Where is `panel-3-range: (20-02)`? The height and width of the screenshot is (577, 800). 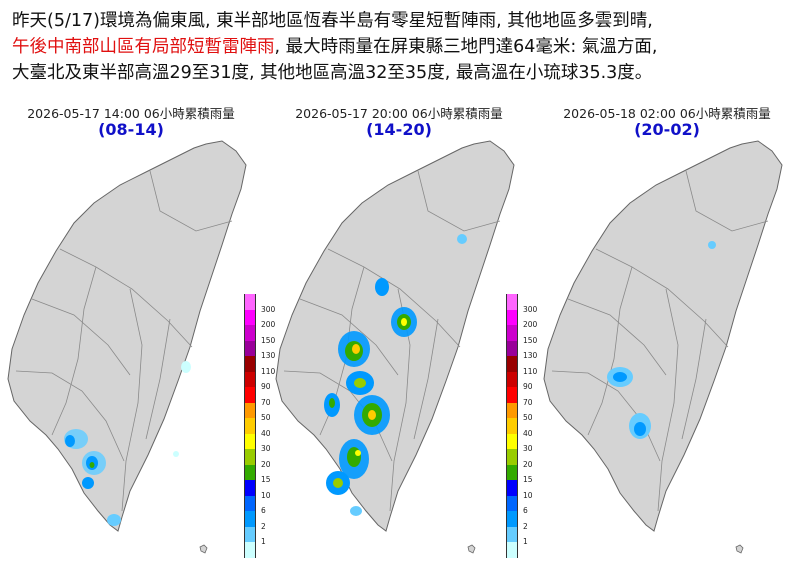
panel-3-range: (20-02) is located at coordinates (667, 129).